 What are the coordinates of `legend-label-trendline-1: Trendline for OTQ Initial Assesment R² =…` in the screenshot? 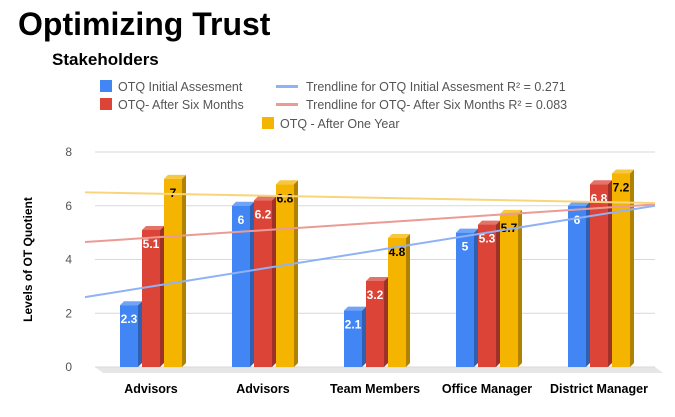 It's located at (436, 87).